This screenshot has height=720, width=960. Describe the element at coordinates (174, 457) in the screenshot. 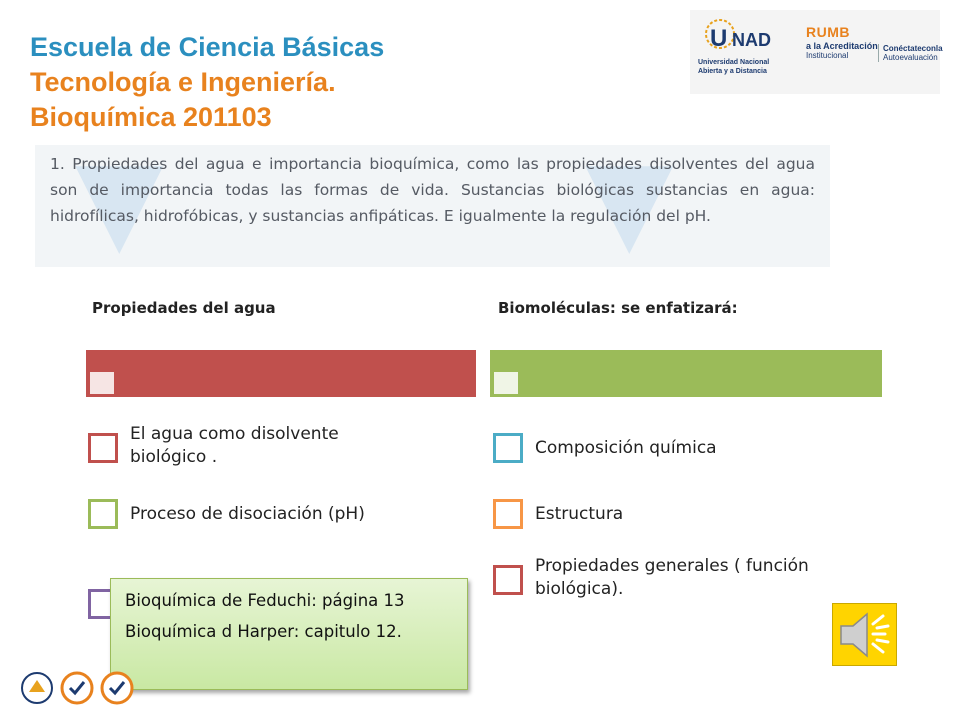

I see `item-line: biológico .` at that location.